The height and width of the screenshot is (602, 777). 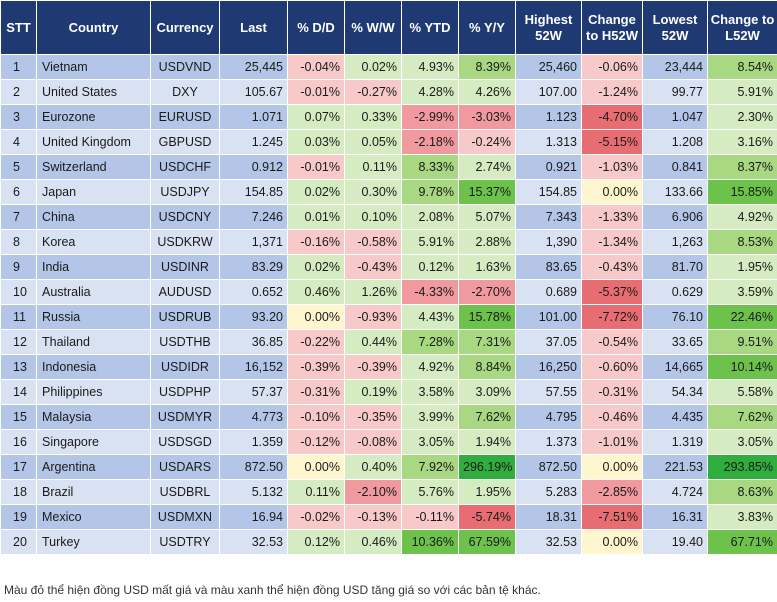 I want to click on cell-ytd: 3.58%, so click(x=430, y=392).